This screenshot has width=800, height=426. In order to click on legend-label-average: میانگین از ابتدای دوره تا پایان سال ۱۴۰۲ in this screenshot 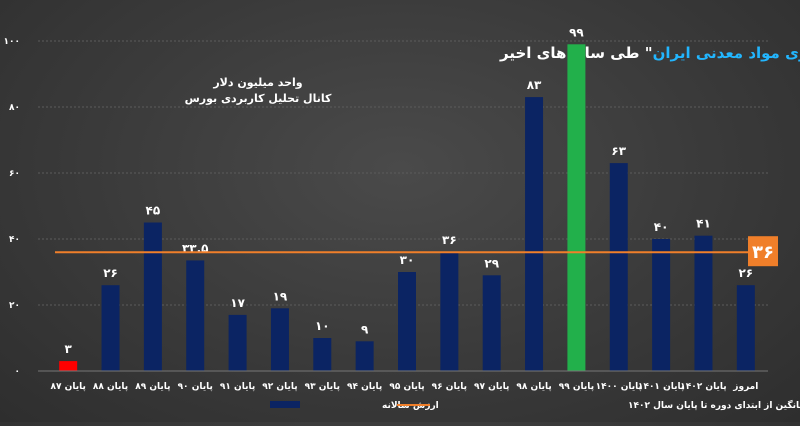, I will do `click(714, 405)`.